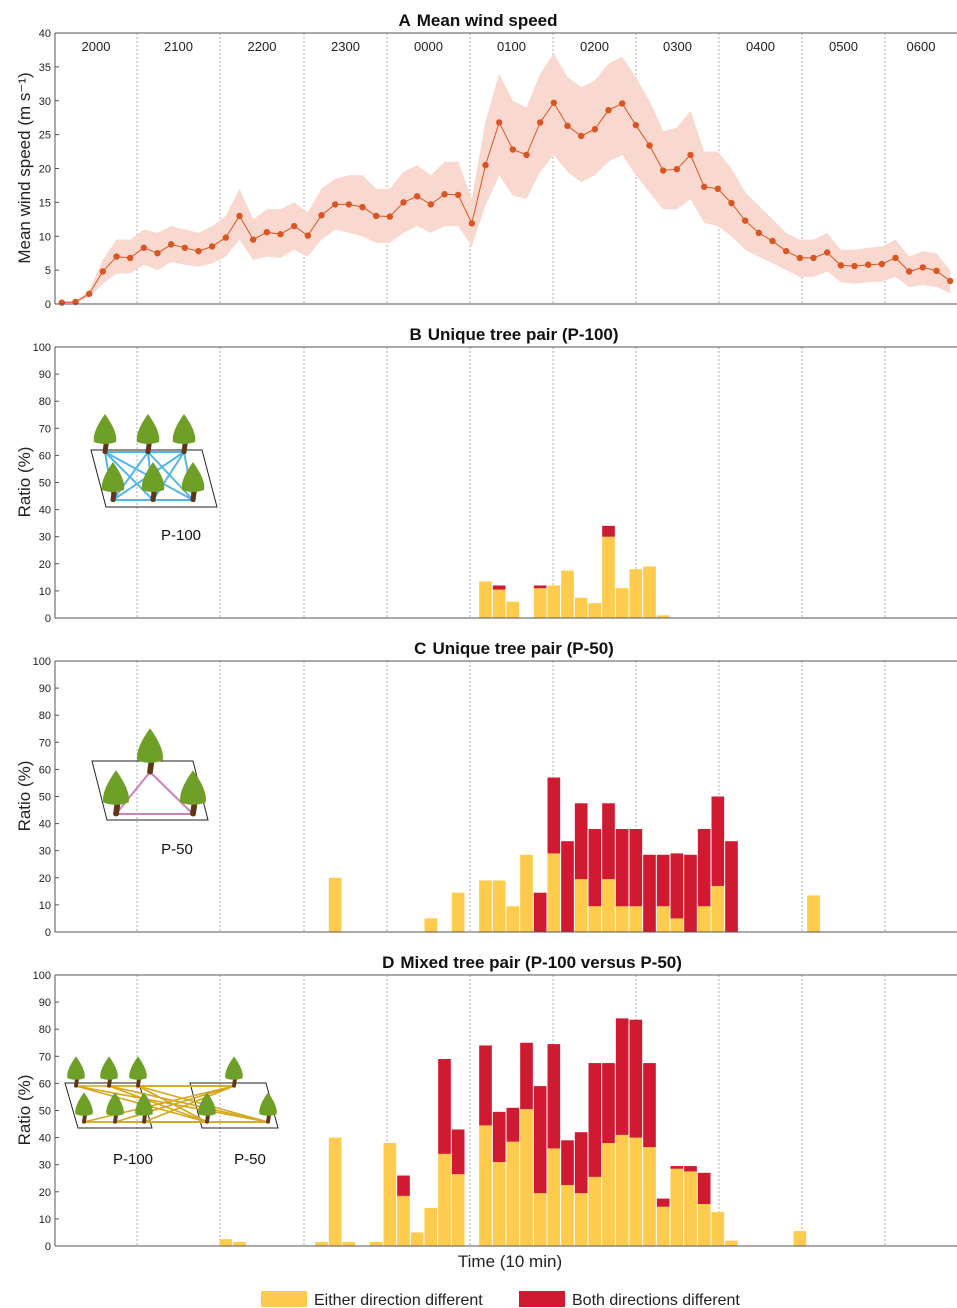  Describe the element at coordinates (24, 796) in the screenshot. I see `panel-c-y-axis-label: Ratio (%)` at that location.